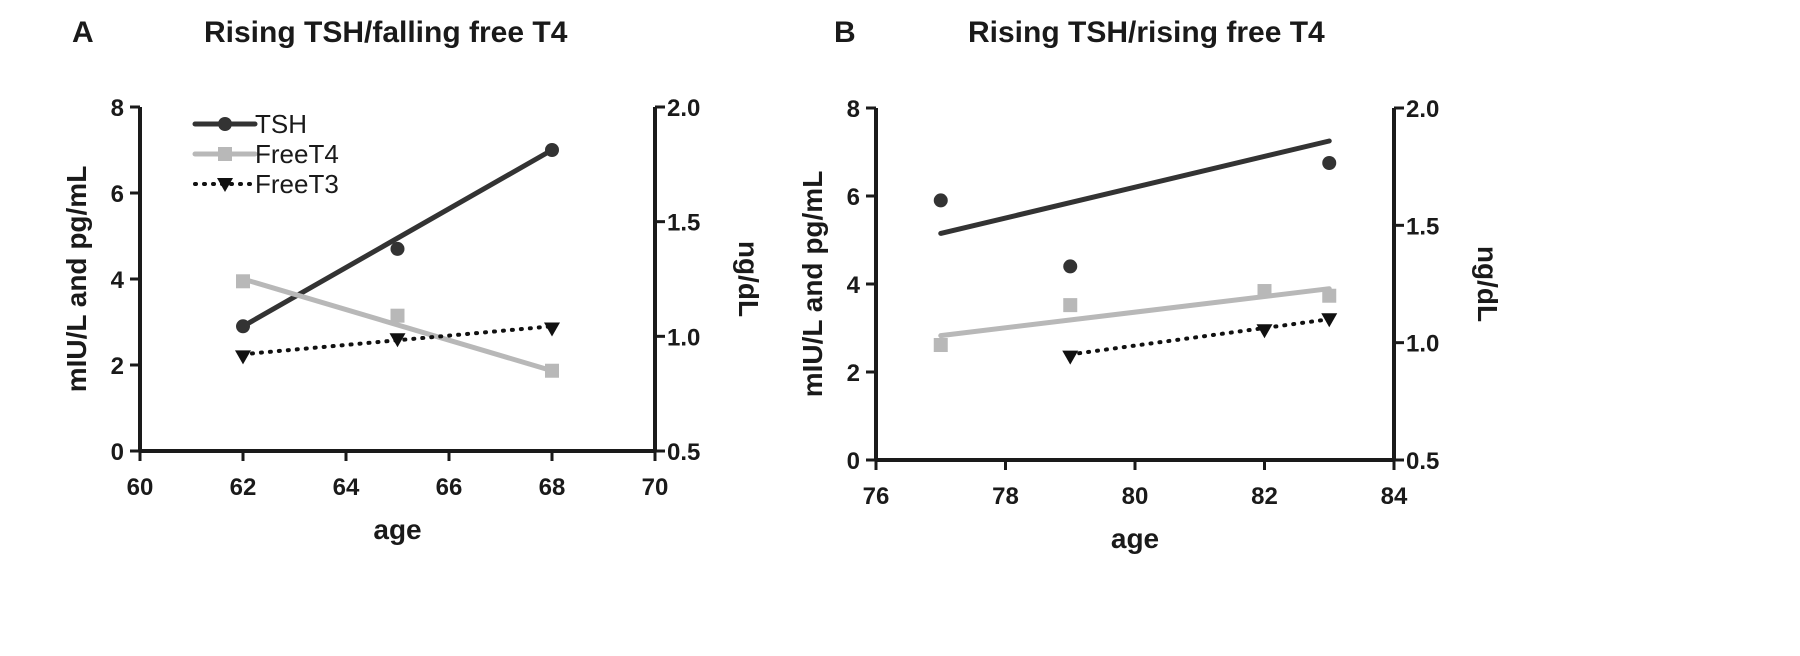 The width and height of the screenshot is (1800, 656). Describe the element at coordinates (655, 487) in the screenshot. I see `x-tick-label: 70` at that location.